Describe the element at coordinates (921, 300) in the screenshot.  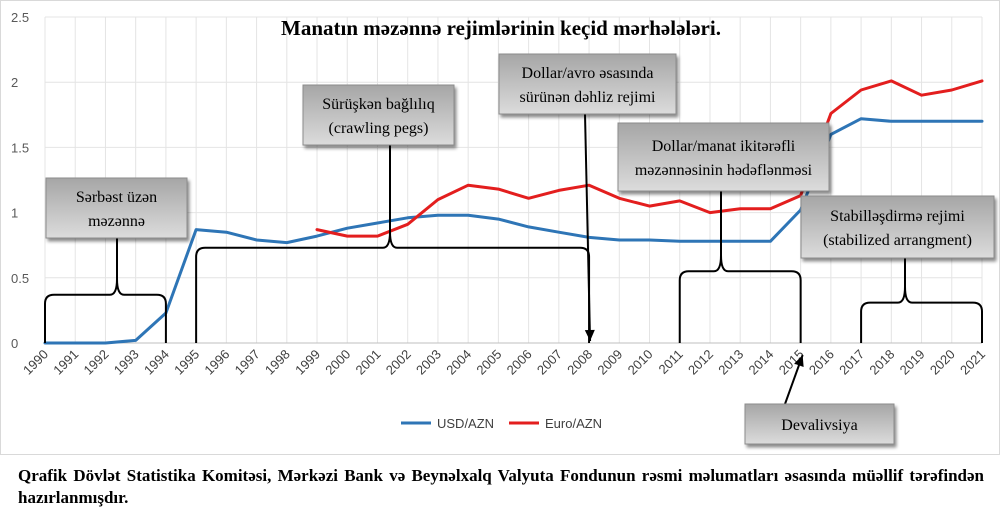
I see `bracket-stabilized` at that location.